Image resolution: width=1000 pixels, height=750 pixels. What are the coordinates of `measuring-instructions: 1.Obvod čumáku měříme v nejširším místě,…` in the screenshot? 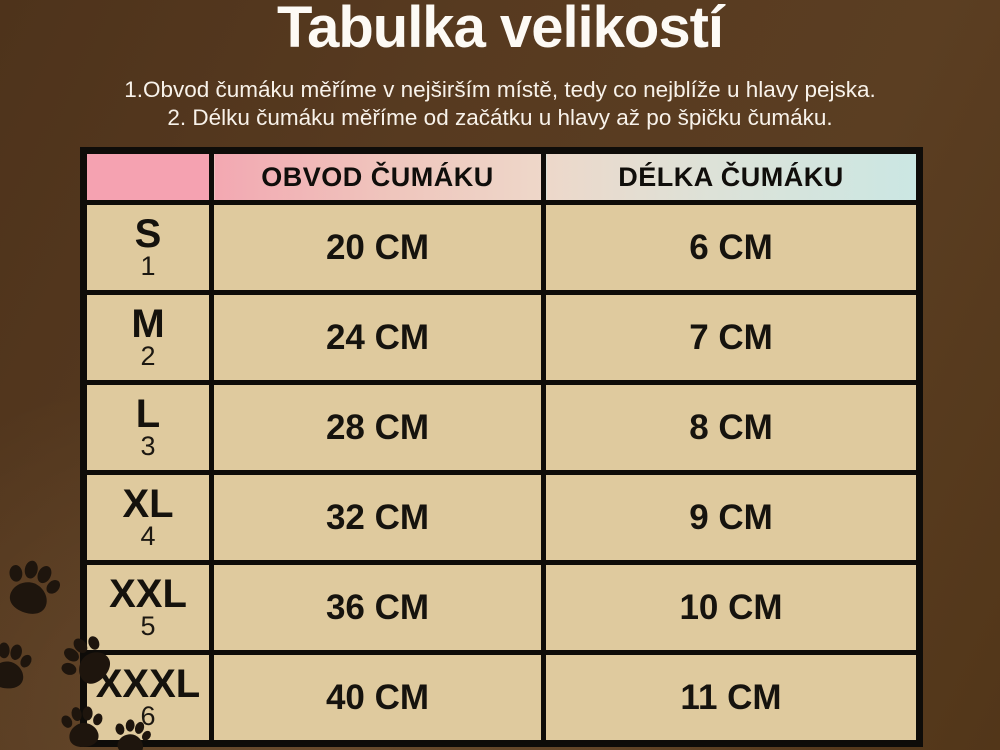 It's located at (500, 104).